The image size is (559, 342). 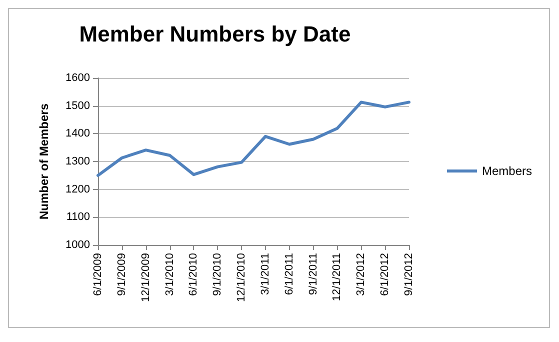 I want to click on x-tick-label: 9/1/2011, so click(x=313, y=274).